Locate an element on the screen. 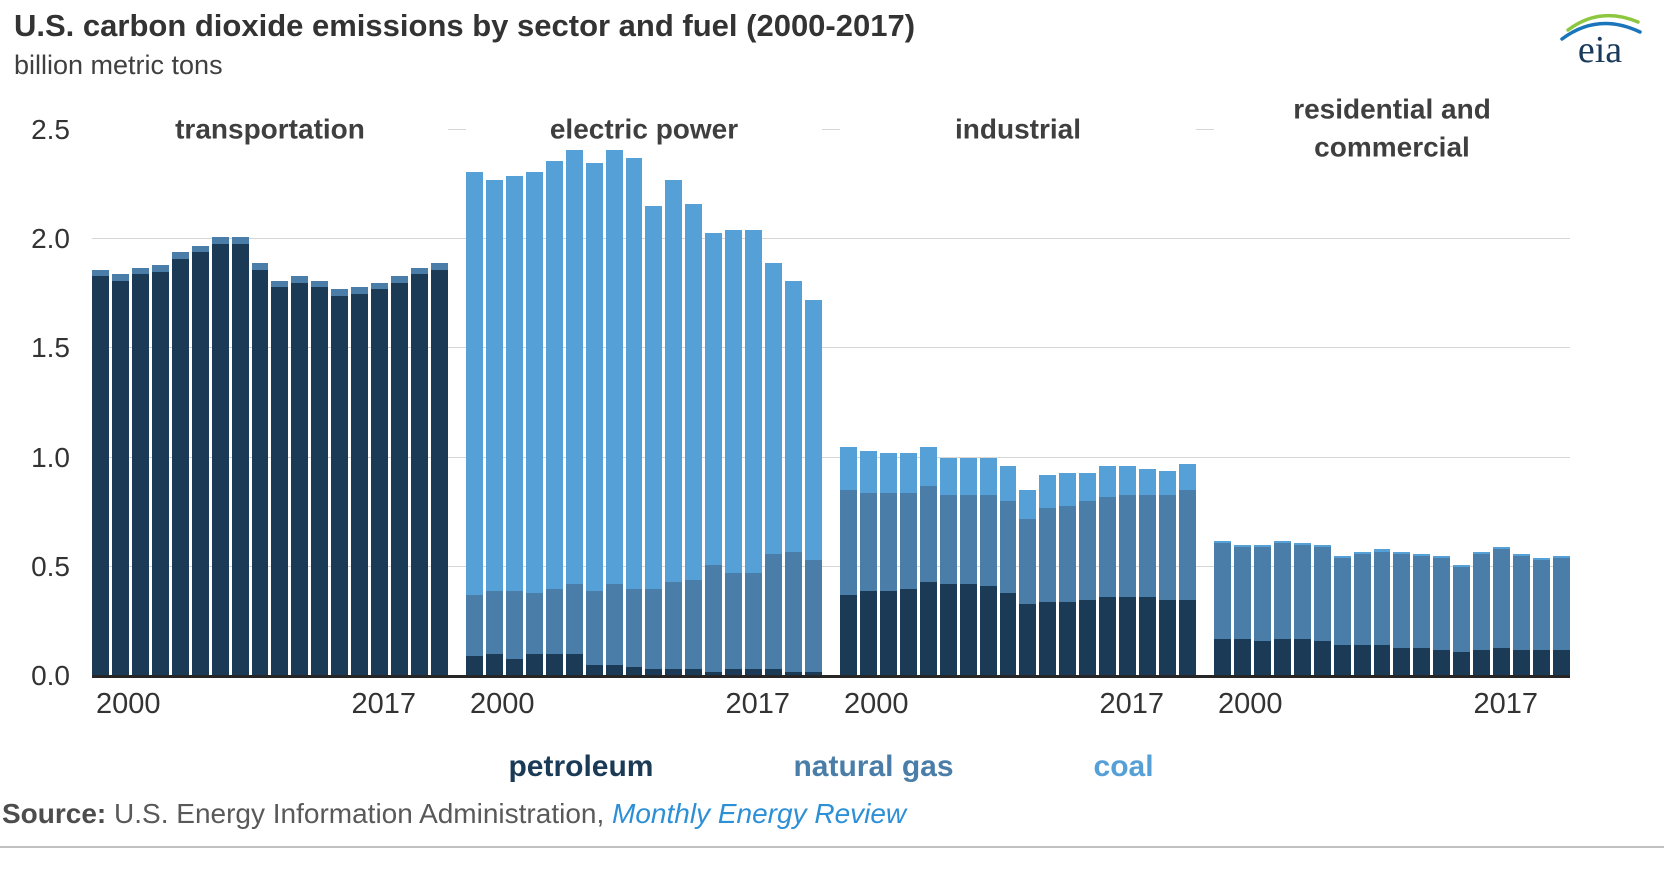  legend-natural-gas: natural gas is located at coordinates (873, 766).